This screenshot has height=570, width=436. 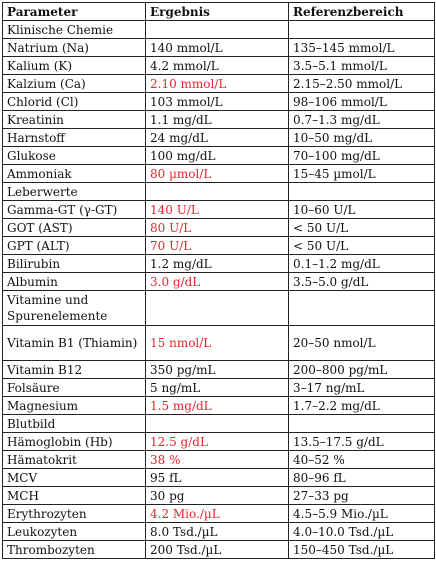 What do you see at coordinates (74, 441) in the screenshot?
I see `param-cell: Hämoglobin (Hb)` at bounding box center [74, 441].